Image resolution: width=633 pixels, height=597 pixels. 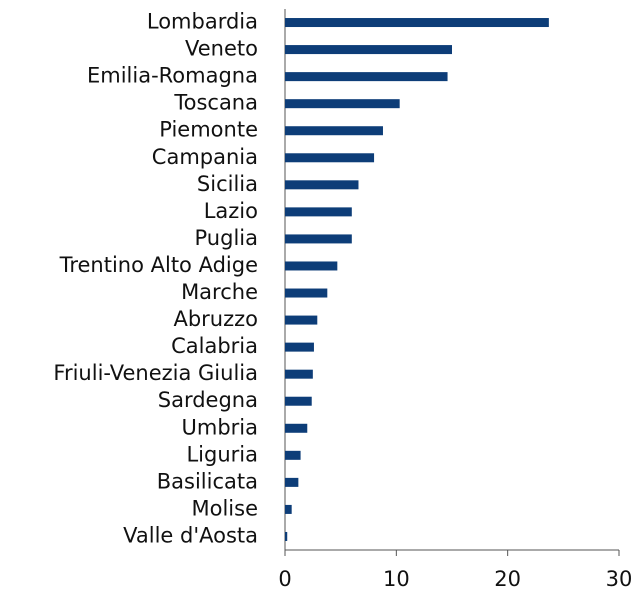 What do you see at coordinates (155, 373) in the screenshot?
I see `y-tick-label: Friuli-Venezia Giulia` at bounding box center [155, 373].